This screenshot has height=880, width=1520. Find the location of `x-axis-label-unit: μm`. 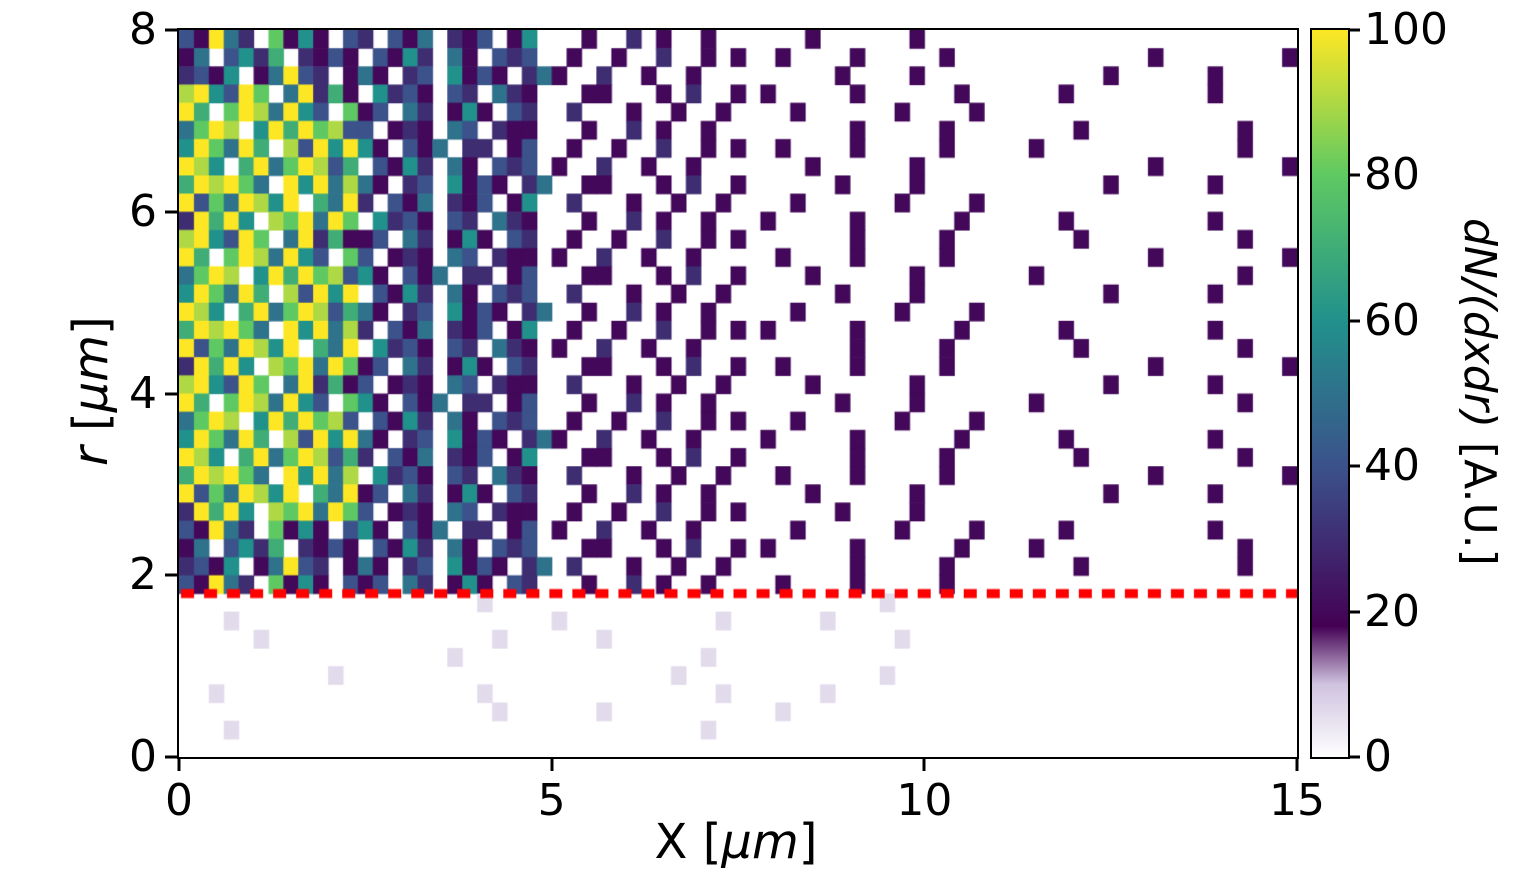

x-axis-label-unit: μm is located at coordinates (760, 842).